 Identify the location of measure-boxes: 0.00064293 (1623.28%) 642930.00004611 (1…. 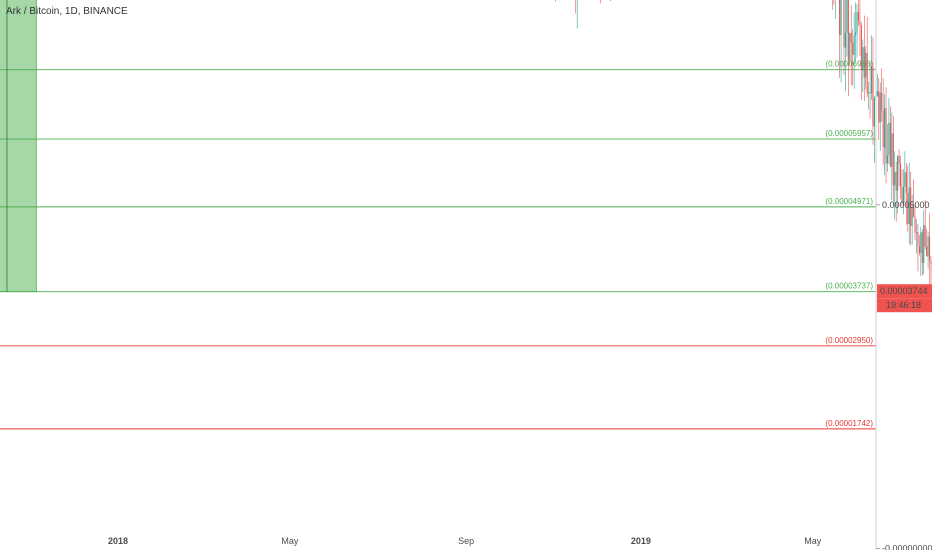
(18, 146).